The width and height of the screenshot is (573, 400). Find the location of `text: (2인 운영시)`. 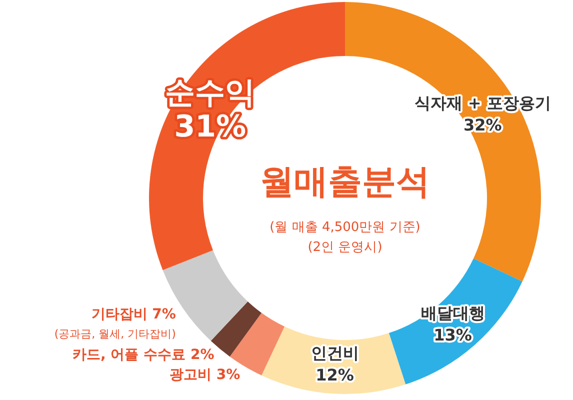

text: (2인 운영시) is located at coordinates (345, 247).